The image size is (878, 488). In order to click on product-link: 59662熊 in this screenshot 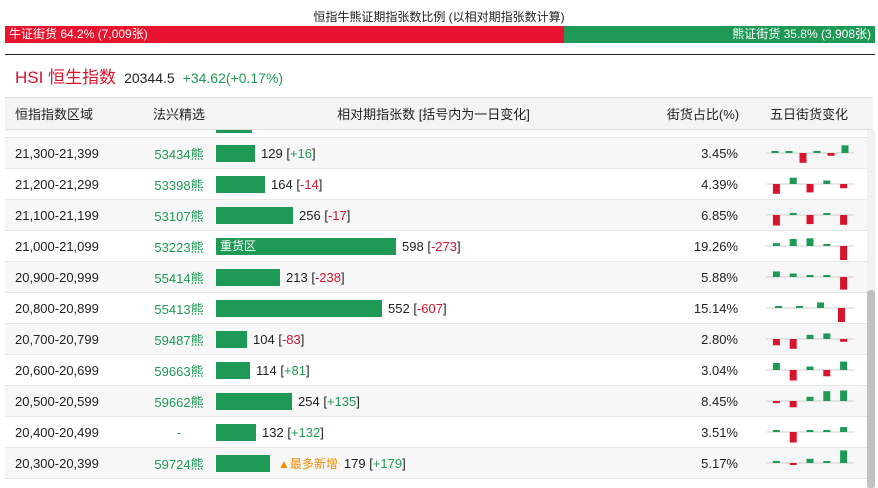, I will do `click(179, 402)`.